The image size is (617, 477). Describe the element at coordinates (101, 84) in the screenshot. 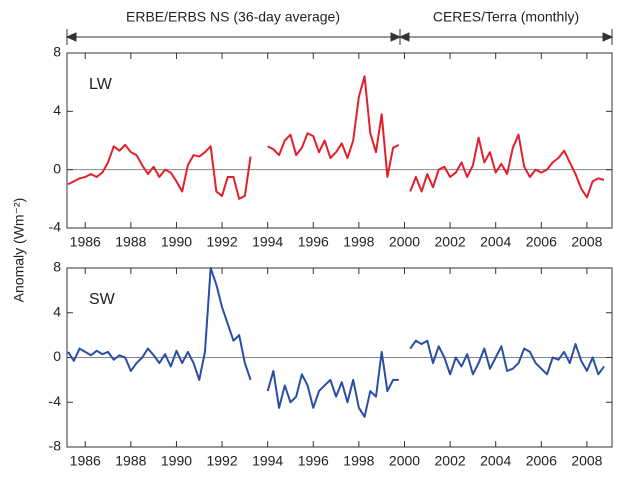

I see `panel-label: LW` at that location.